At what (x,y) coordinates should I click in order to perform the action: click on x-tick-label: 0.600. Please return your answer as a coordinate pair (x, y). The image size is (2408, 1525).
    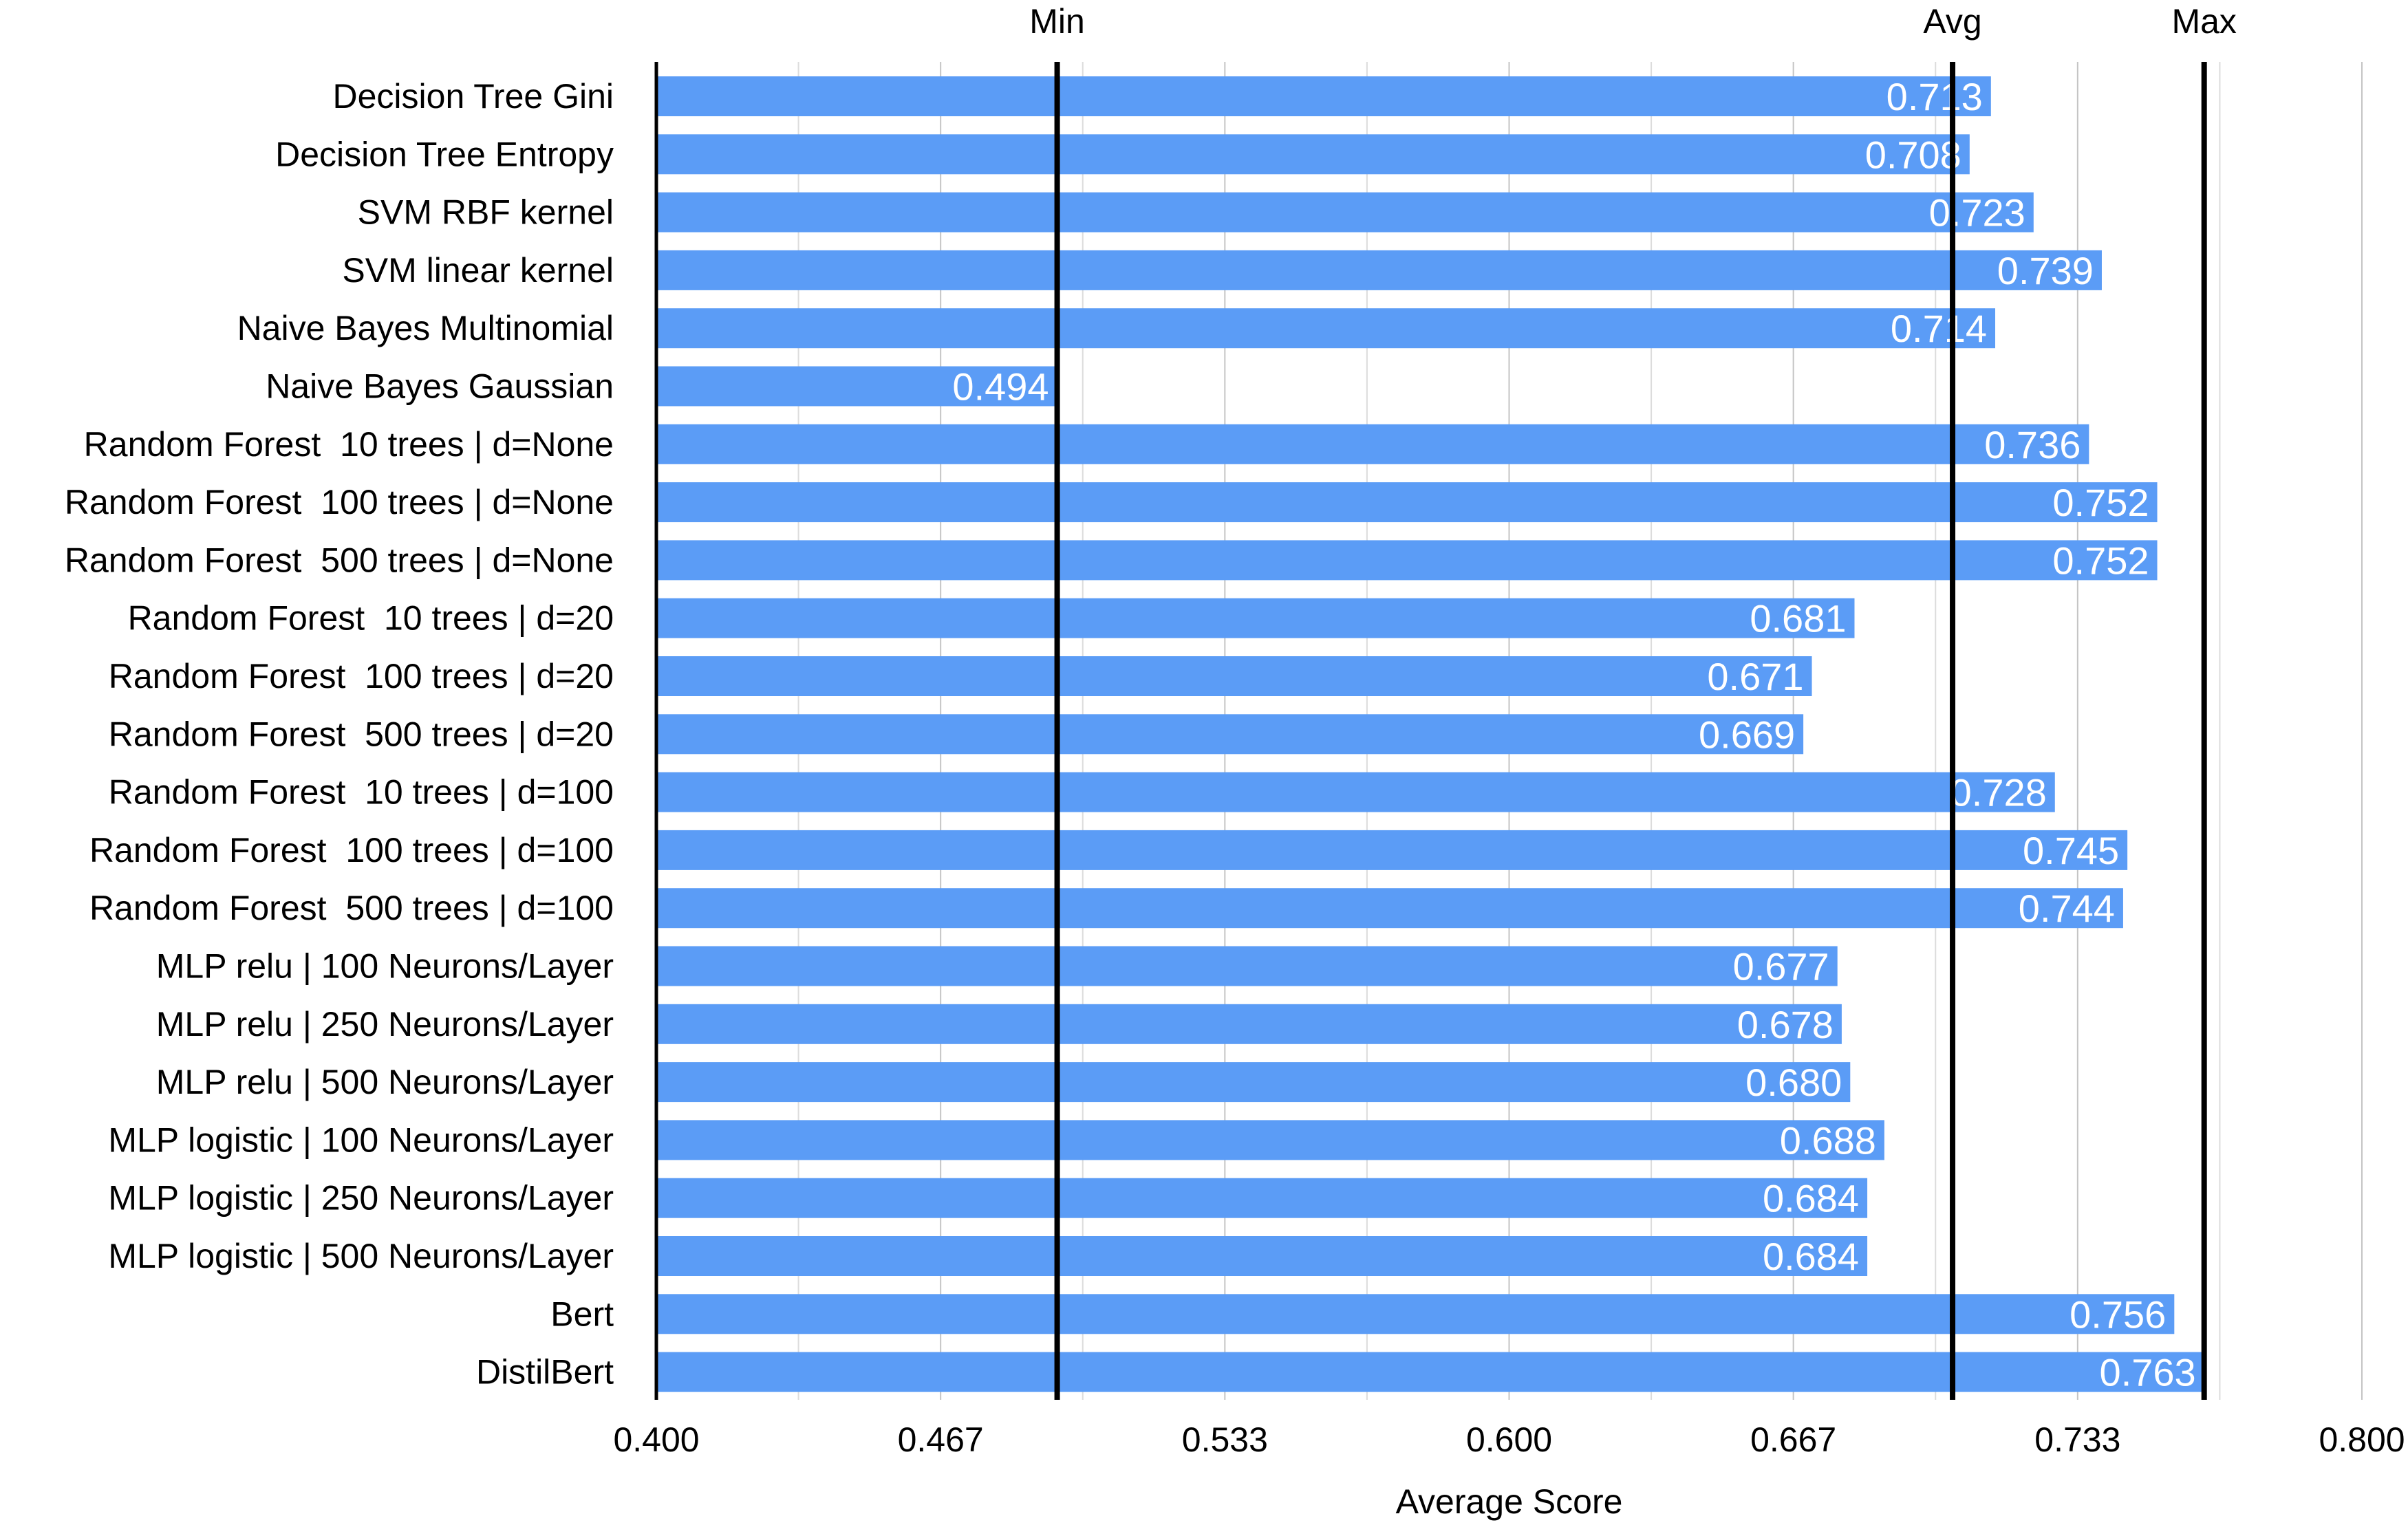
    Looking at the image, I should click on (1509, 1439).